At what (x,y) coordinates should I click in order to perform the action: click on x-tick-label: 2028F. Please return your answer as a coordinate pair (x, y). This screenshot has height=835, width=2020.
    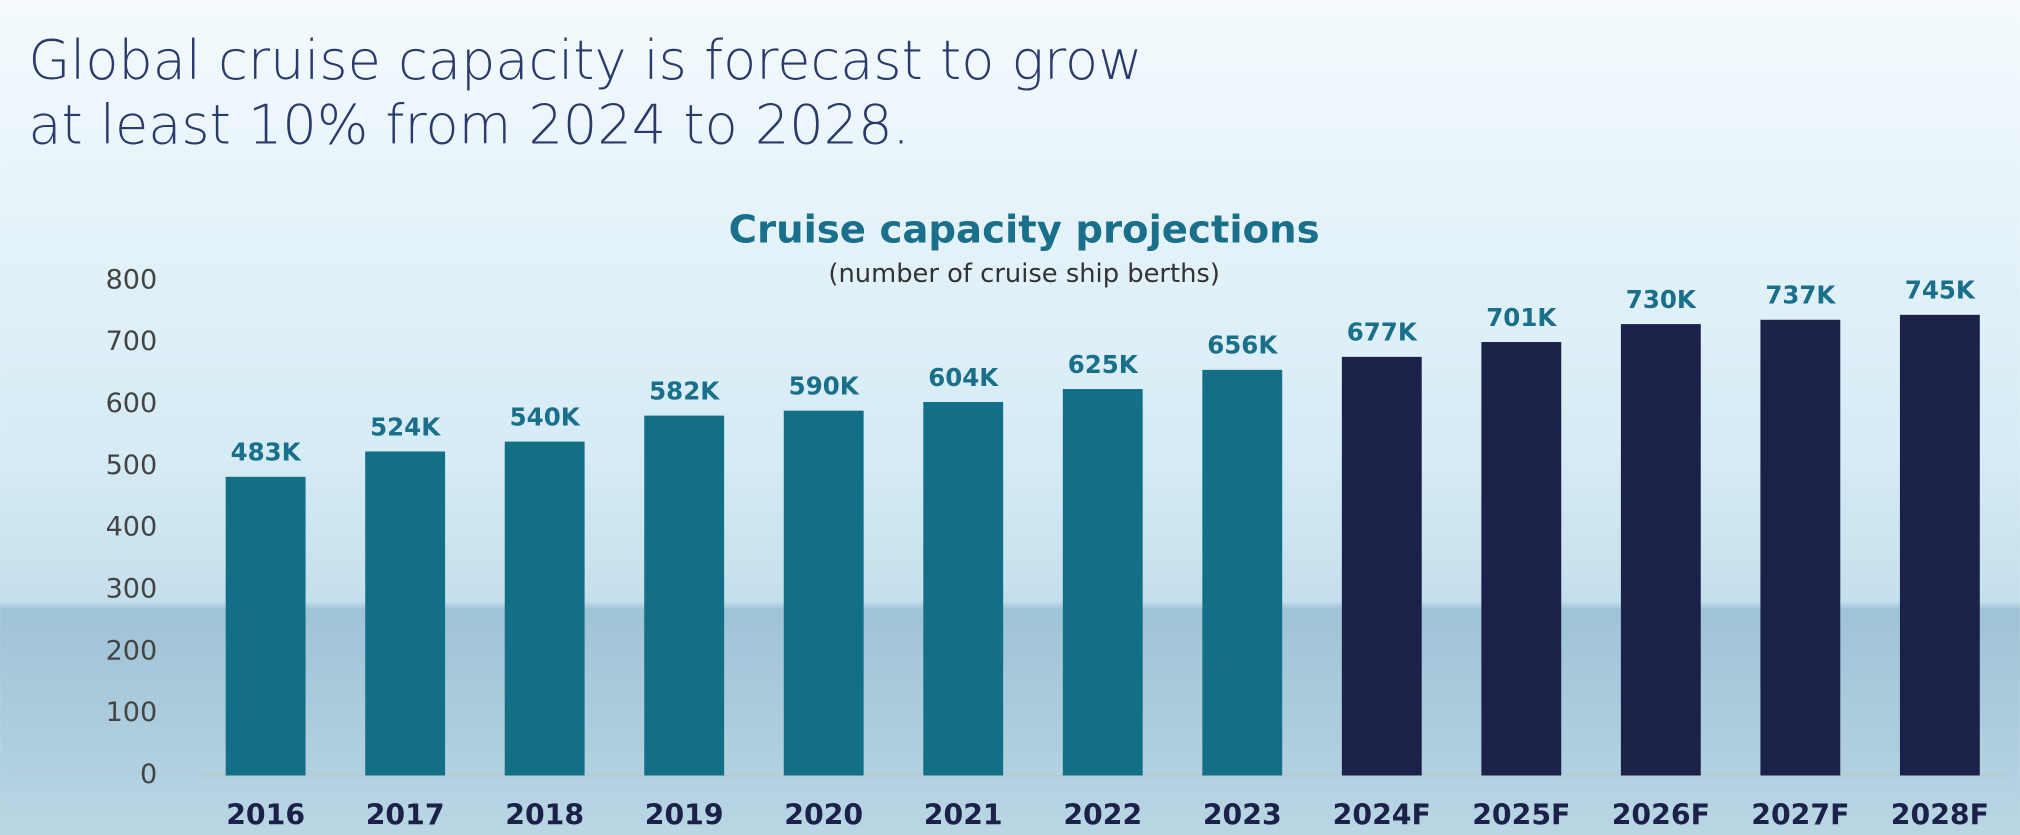
    Looking at the image, I should click on (1940, 815).